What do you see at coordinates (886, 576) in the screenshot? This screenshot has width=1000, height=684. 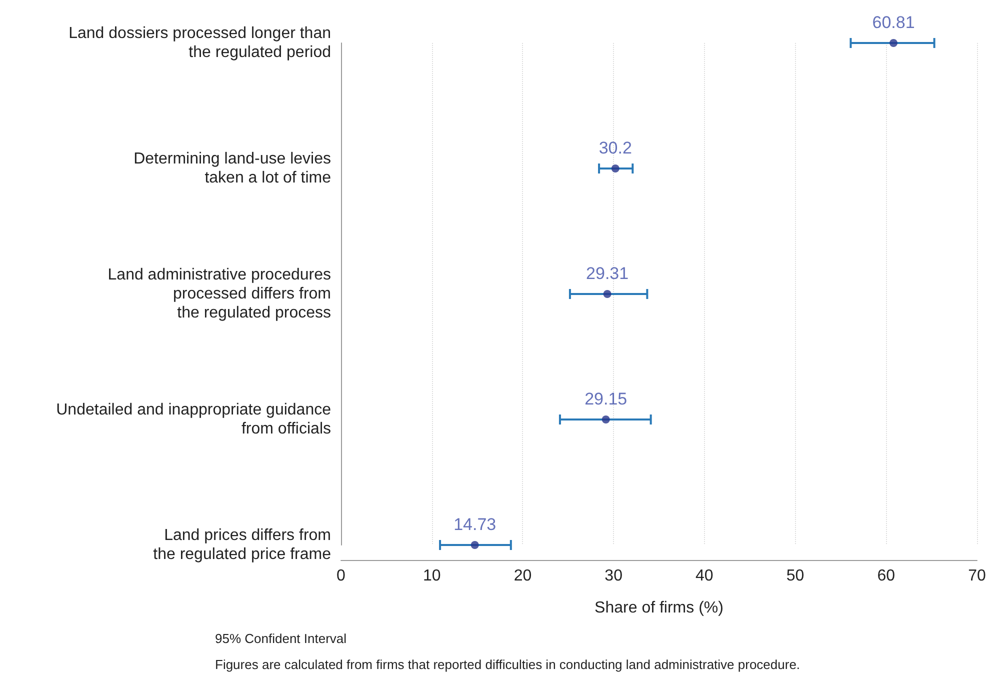 I see `x-tick-label: 60` at bounding box center [886, 576].